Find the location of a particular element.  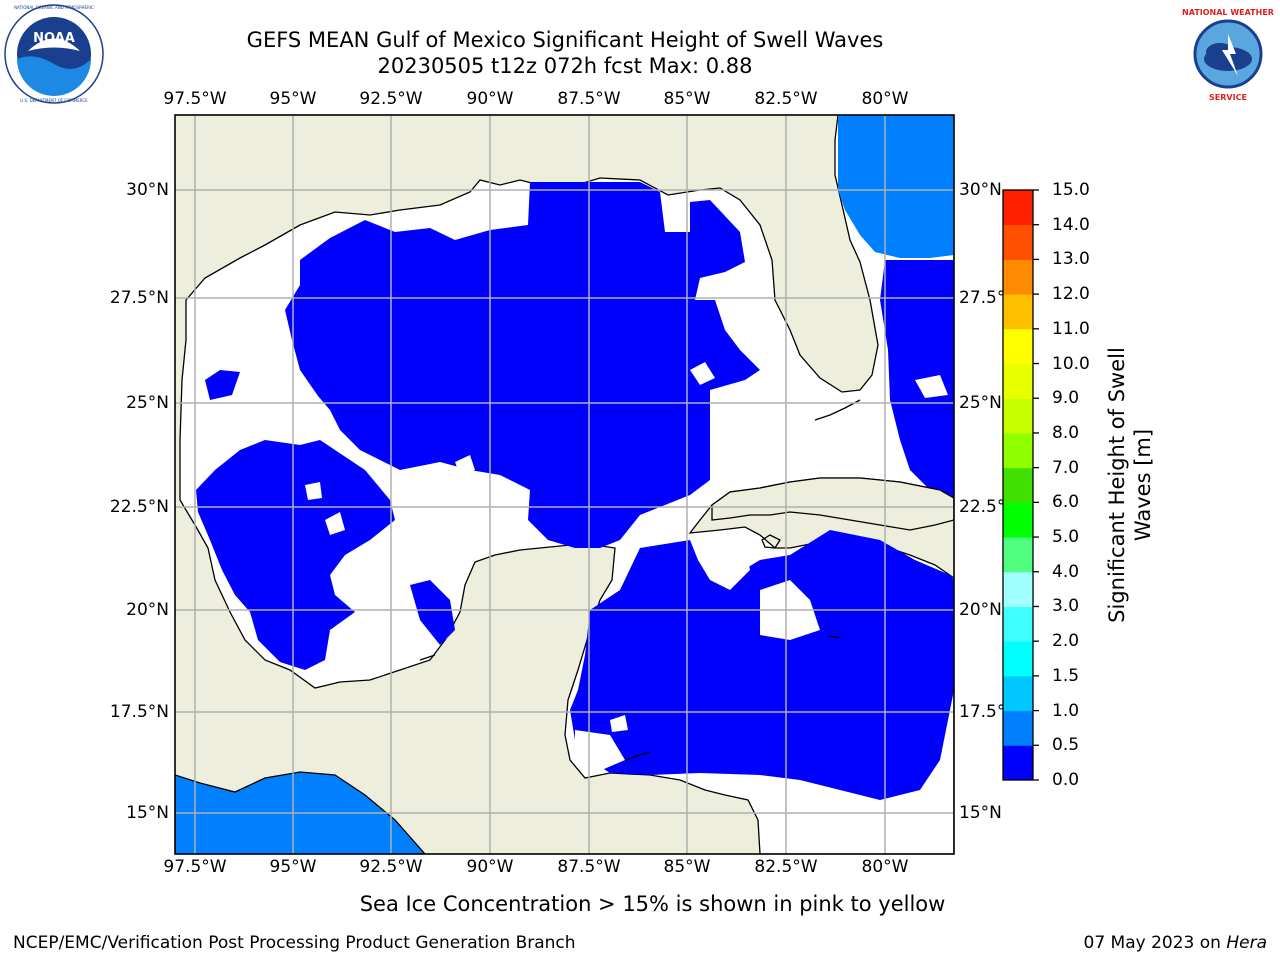

lat-tick-label: 27.5°N is located at coordinates (139, 298).